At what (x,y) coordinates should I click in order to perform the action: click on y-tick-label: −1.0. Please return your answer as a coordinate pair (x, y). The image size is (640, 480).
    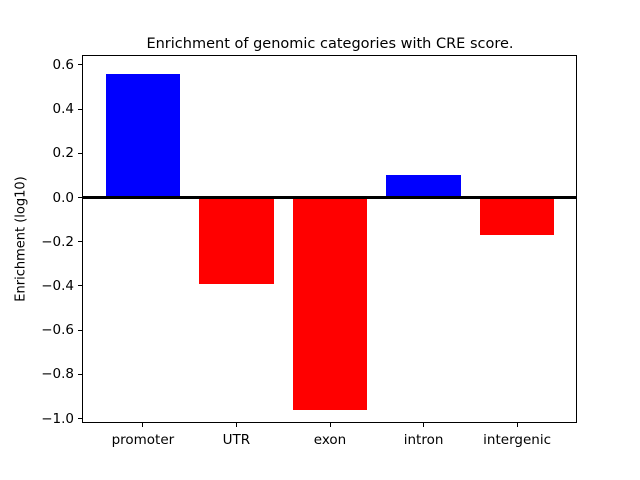
    Looking at the image, I should click on (57, 418).